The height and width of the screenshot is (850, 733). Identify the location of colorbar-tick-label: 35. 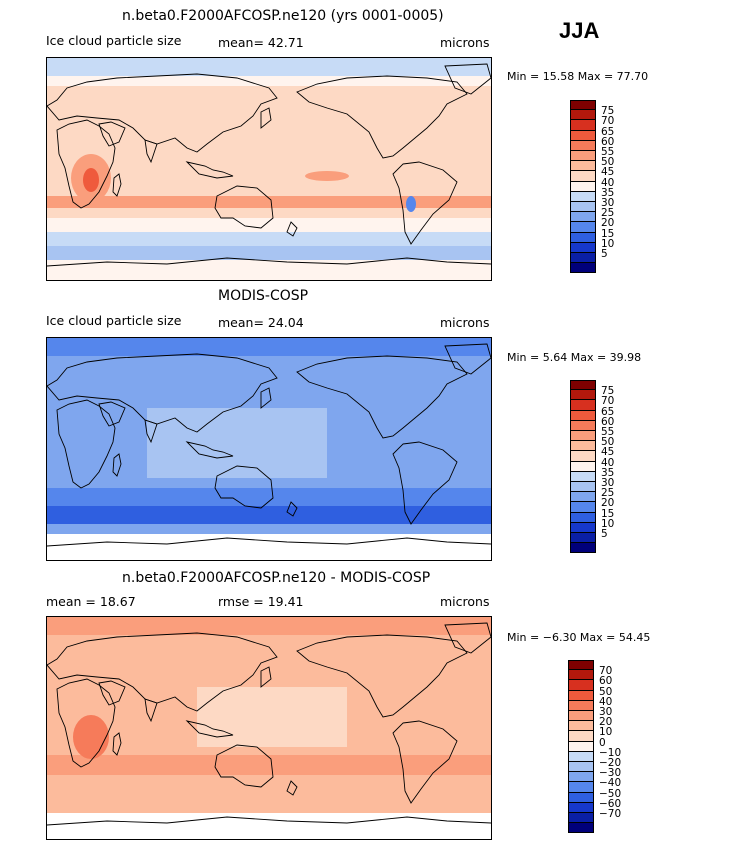
(608, 192).